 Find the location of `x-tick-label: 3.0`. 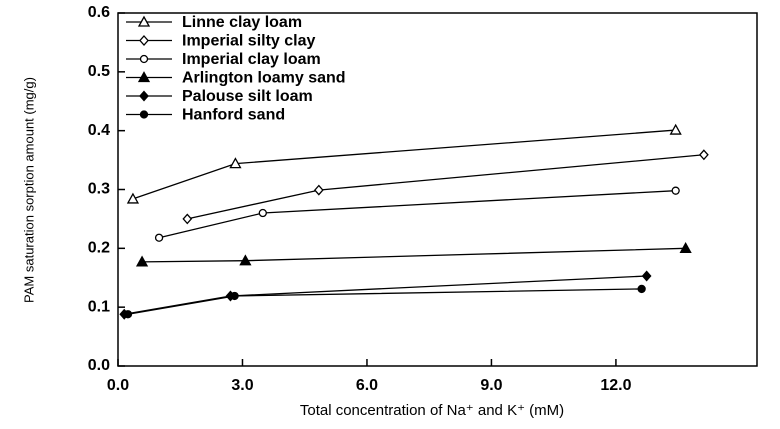

x-tick-label: 3.0 is located at coordinates (242, 385).